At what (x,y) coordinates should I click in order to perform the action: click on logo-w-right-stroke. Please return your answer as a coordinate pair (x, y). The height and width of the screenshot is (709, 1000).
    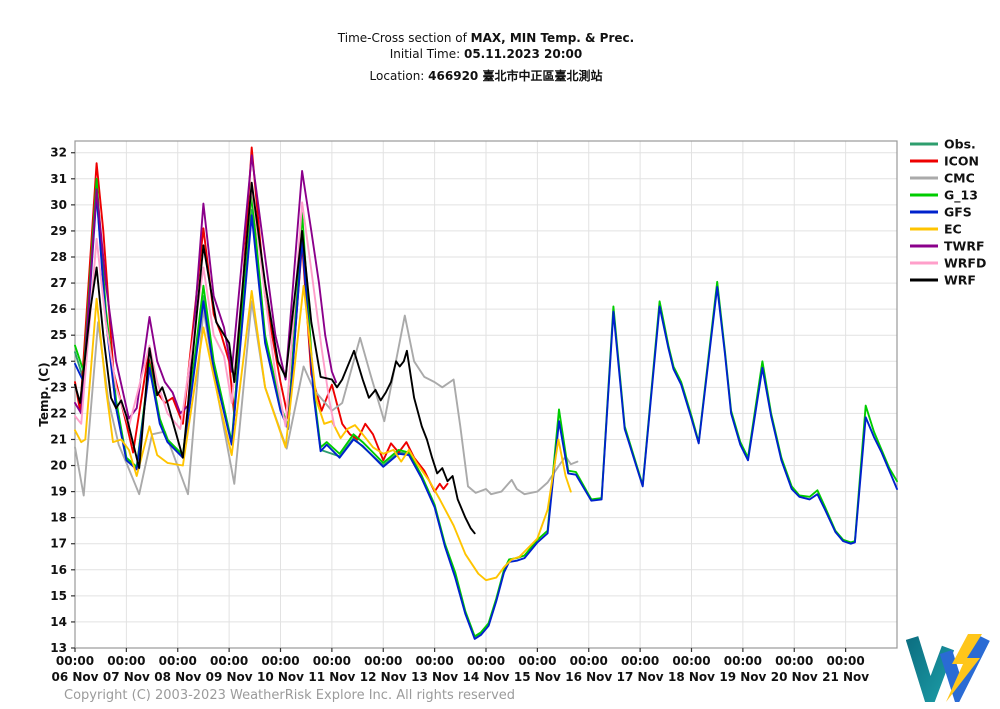
    Looking at the image, I should click on (964, 668).